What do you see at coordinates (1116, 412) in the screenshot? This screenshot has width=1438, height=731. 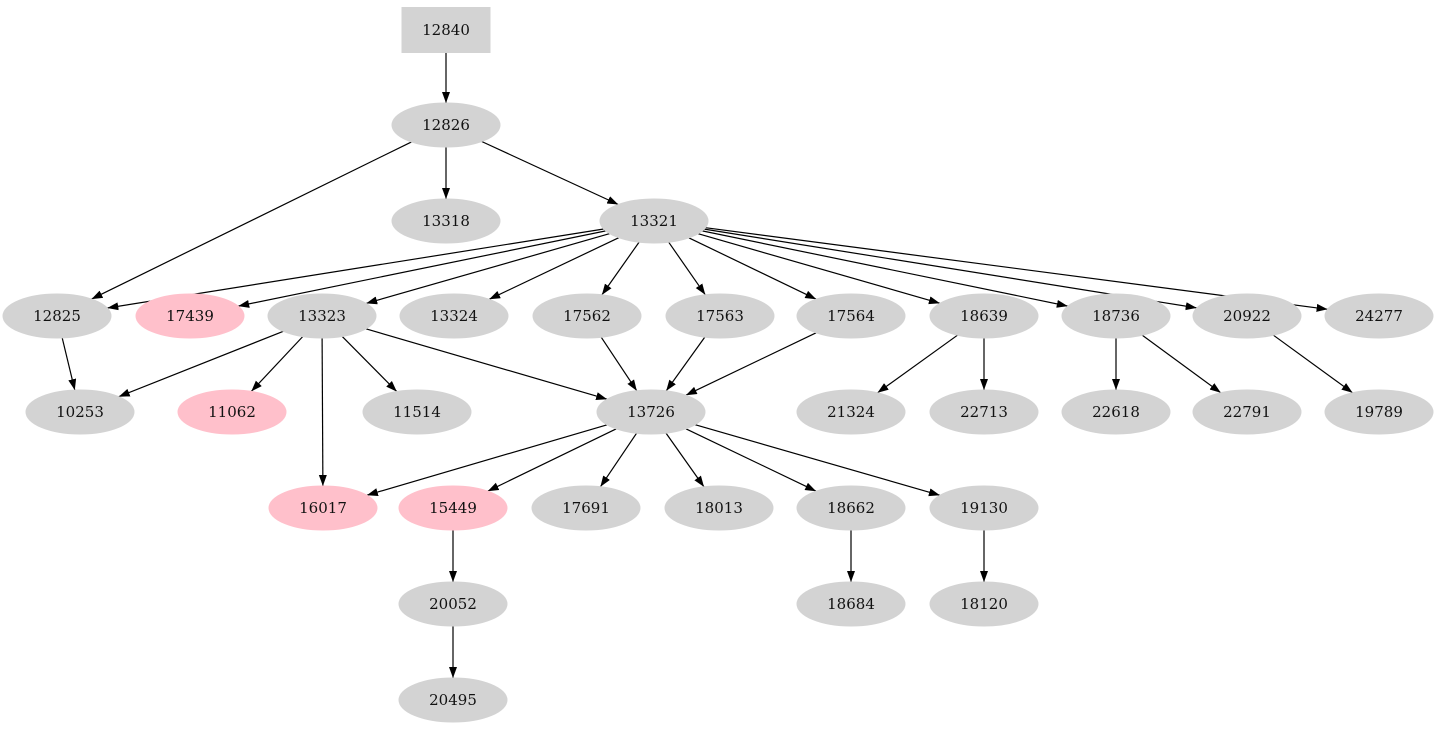 I see `node-22618: 22618` at bounding box center [1116, 412].